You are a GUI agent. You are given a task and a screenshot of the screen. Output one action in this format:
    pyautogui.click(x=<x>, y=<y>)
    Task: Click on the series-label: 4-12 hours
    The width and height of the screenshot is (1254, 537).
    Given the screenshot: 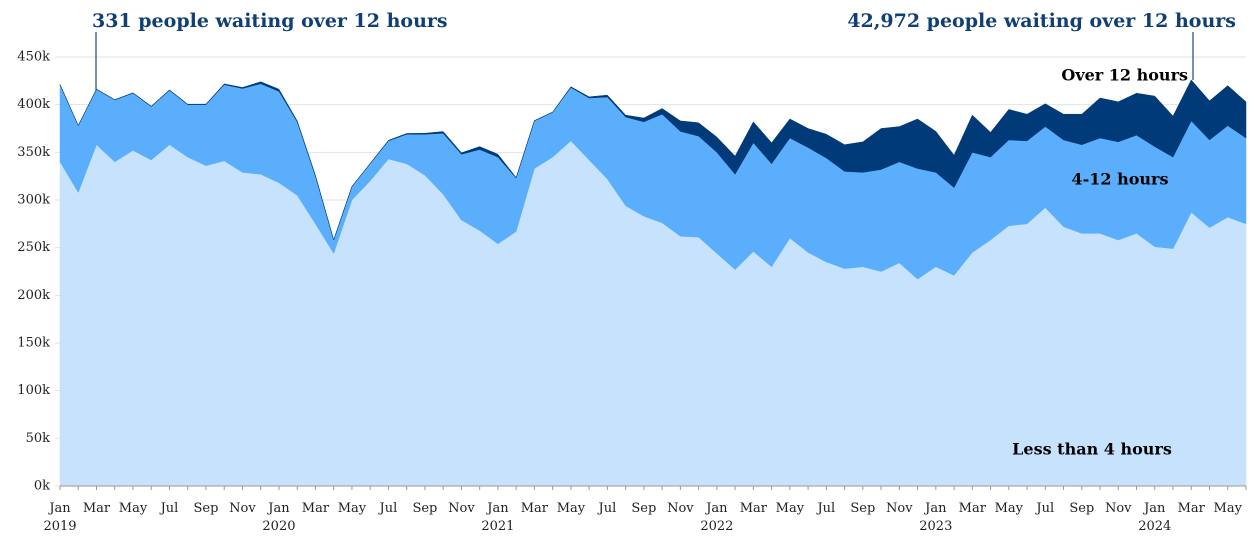 What is the action you would take?
    pyautogui.click(x=1120, y=179)
    